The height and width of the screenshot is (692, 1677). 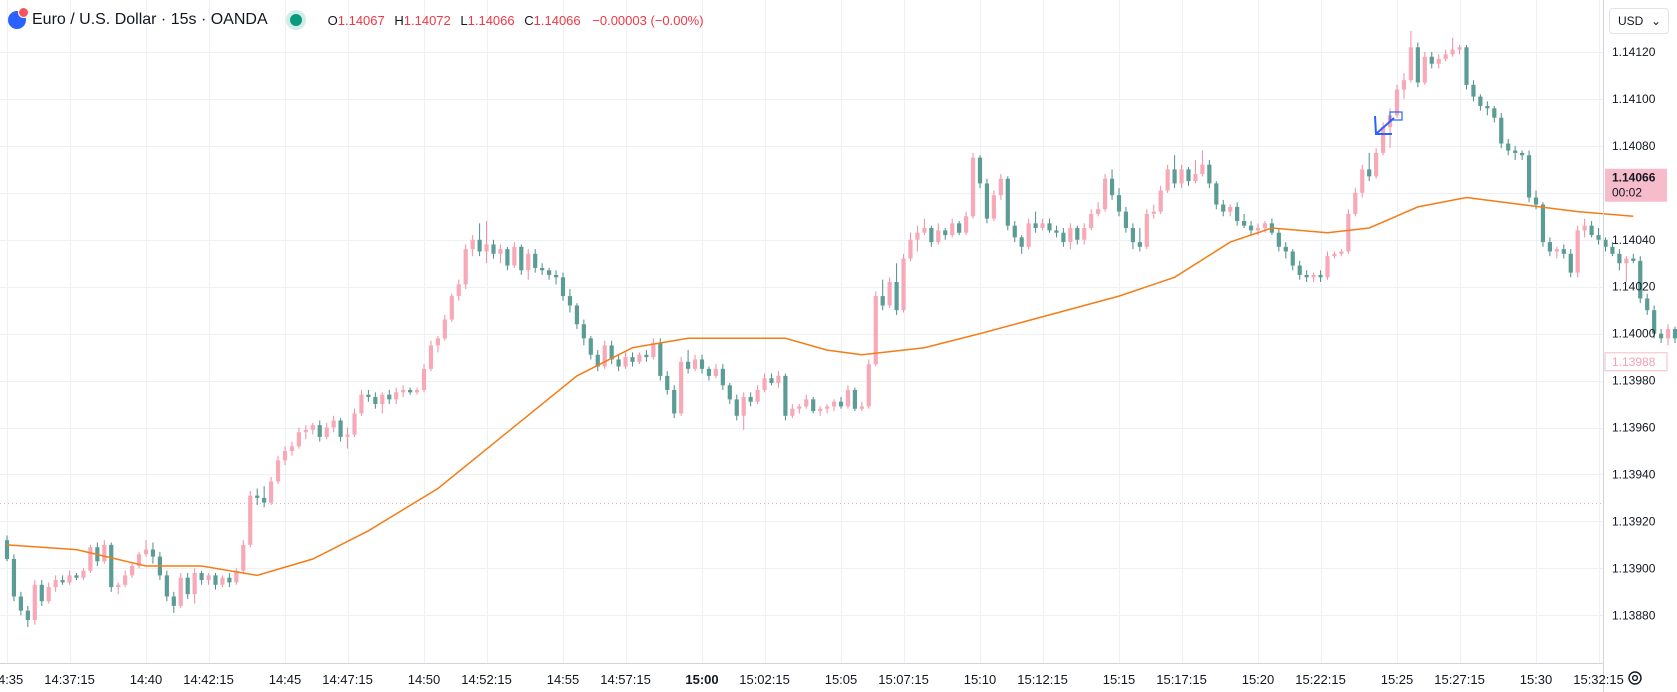 What do you see at coordinates (295, 20) in the screenshot?
I see `market-status-icon` at bounding box center [295, 20].